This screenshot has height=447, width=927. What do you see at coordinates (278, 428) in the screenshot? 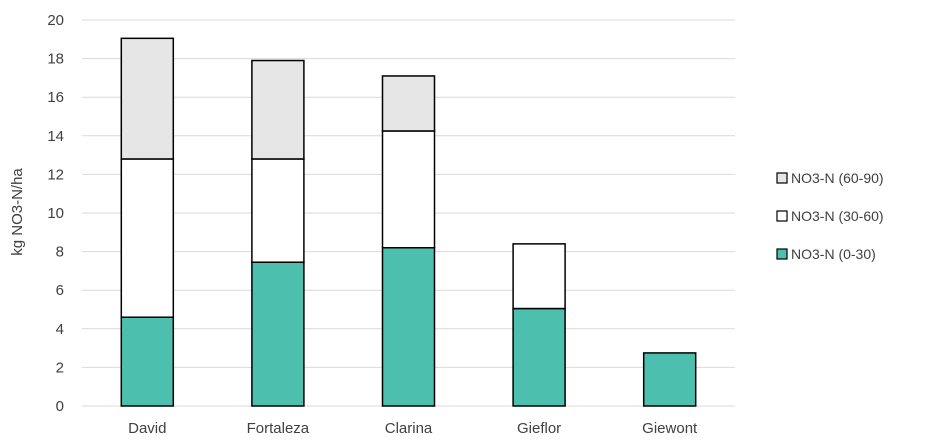
I see `x-tick-label: Fortaleza` at bounding box center [278, 428].